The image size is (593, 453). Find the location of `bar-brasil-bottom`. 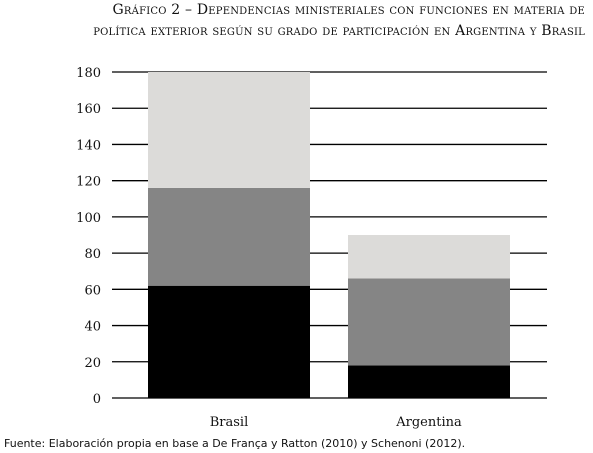

bar-brasil-bottom is located at coordinates (229, 341).